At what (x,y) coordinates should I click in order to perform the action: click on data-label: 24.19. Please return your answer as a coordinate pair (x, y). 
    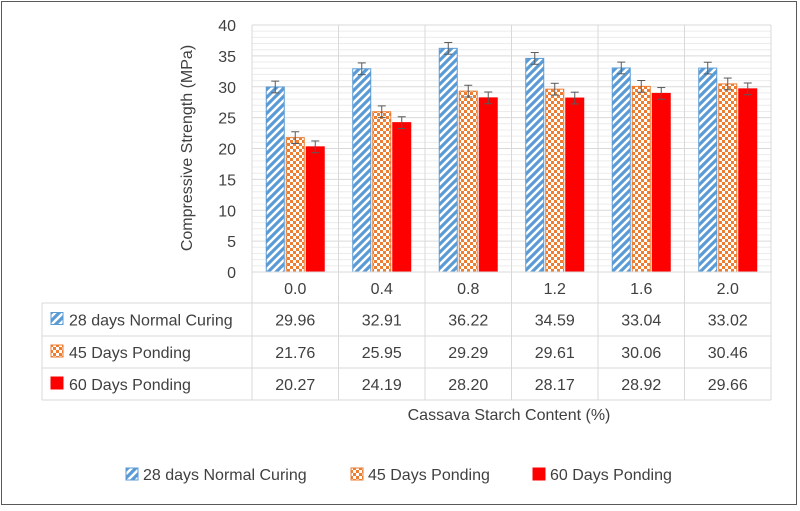
    Looking at the image, I should click on (382, 385).